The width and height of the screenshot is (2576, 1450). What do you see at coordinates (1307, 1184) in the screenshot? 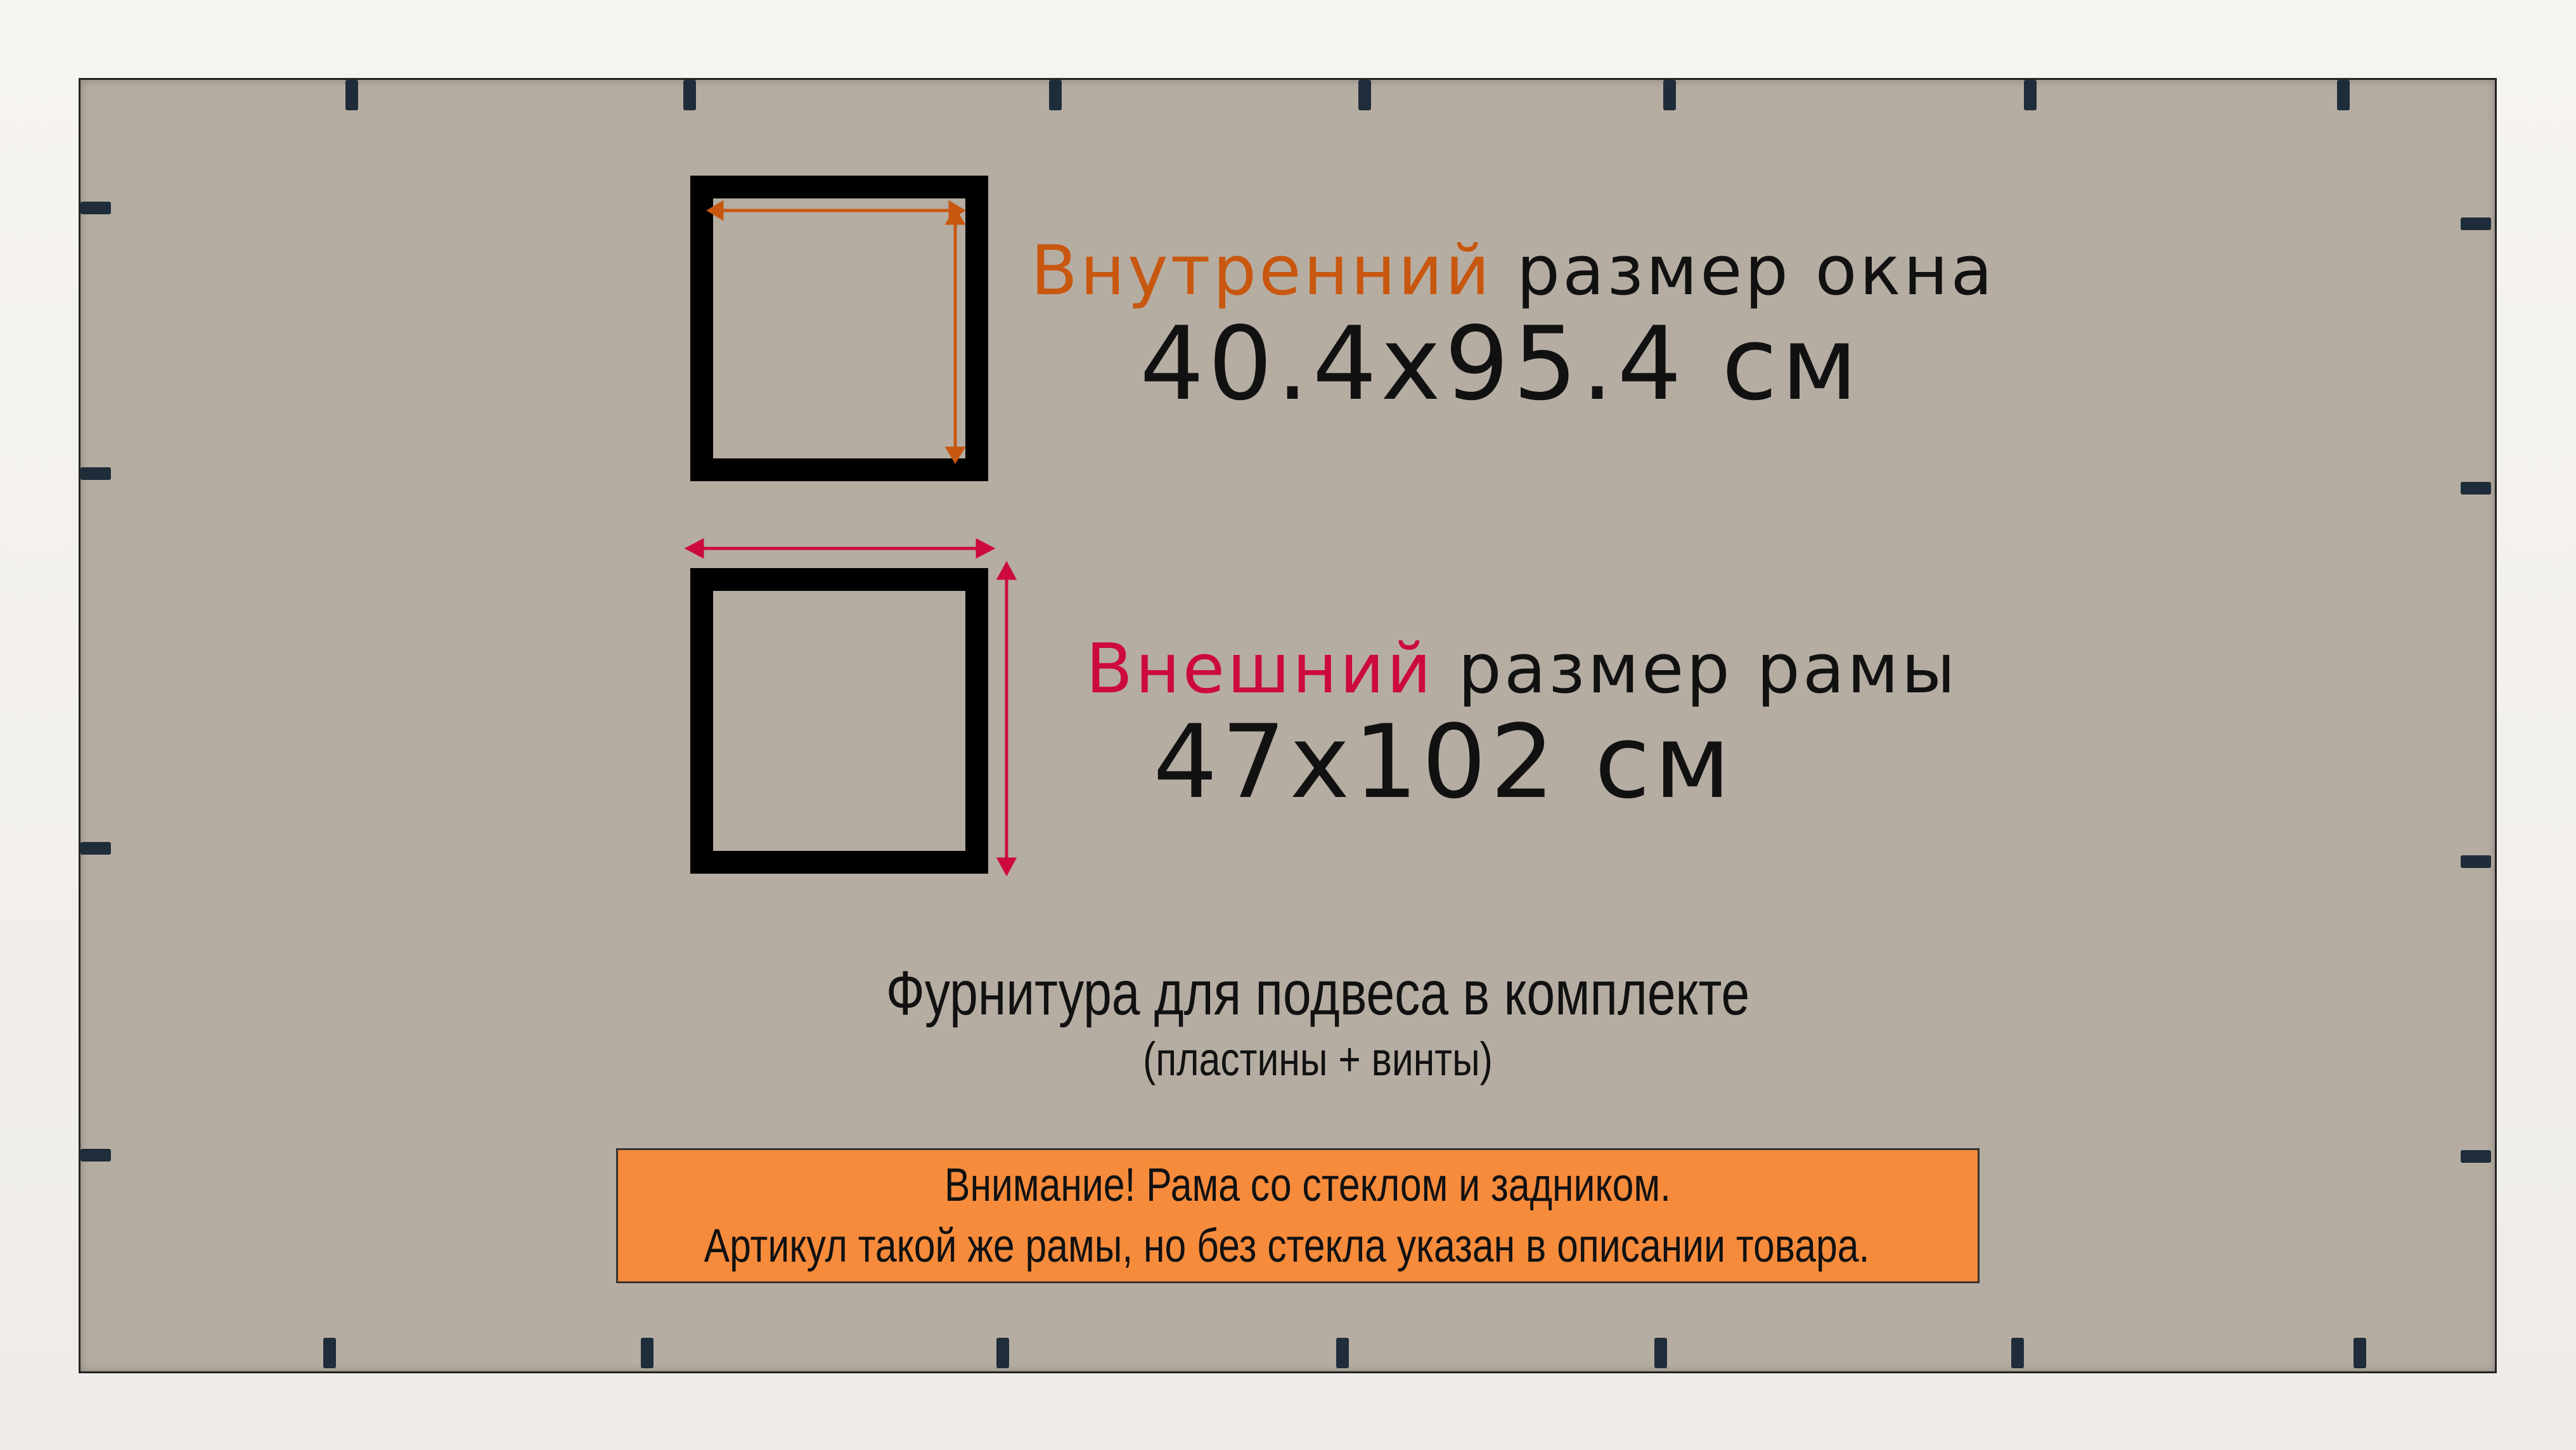
I see `warning-line-1: Внимание! Рама со стеклом и задником.` at bounding box center [1307, 1184].